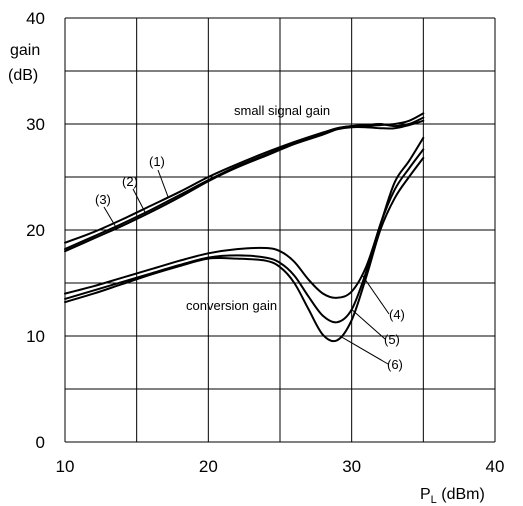 Image resolution: width=523 pixels, height=506 pixels. What do you see at coordinates (65, 466) in the screenshot?
I see `x-tick-label-10: 10` at bounding box center [65, 466].